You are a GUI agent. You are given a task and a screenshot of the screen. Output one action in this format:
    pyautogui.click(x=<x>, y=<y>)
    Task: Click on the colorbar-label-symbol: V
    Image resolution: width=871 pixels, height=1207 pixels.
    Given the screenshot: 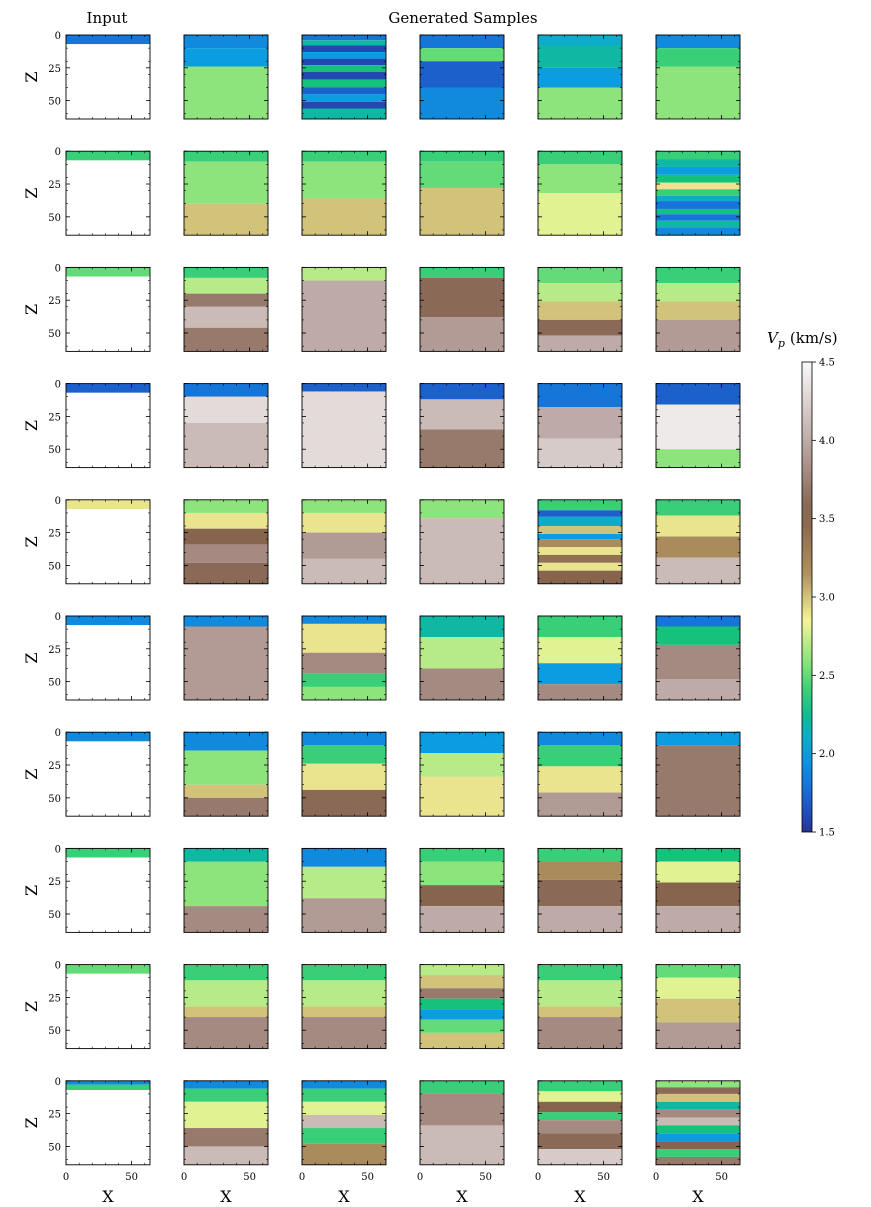 What is the action you would take?
    pyautogui.click(x=773, y=338)
    